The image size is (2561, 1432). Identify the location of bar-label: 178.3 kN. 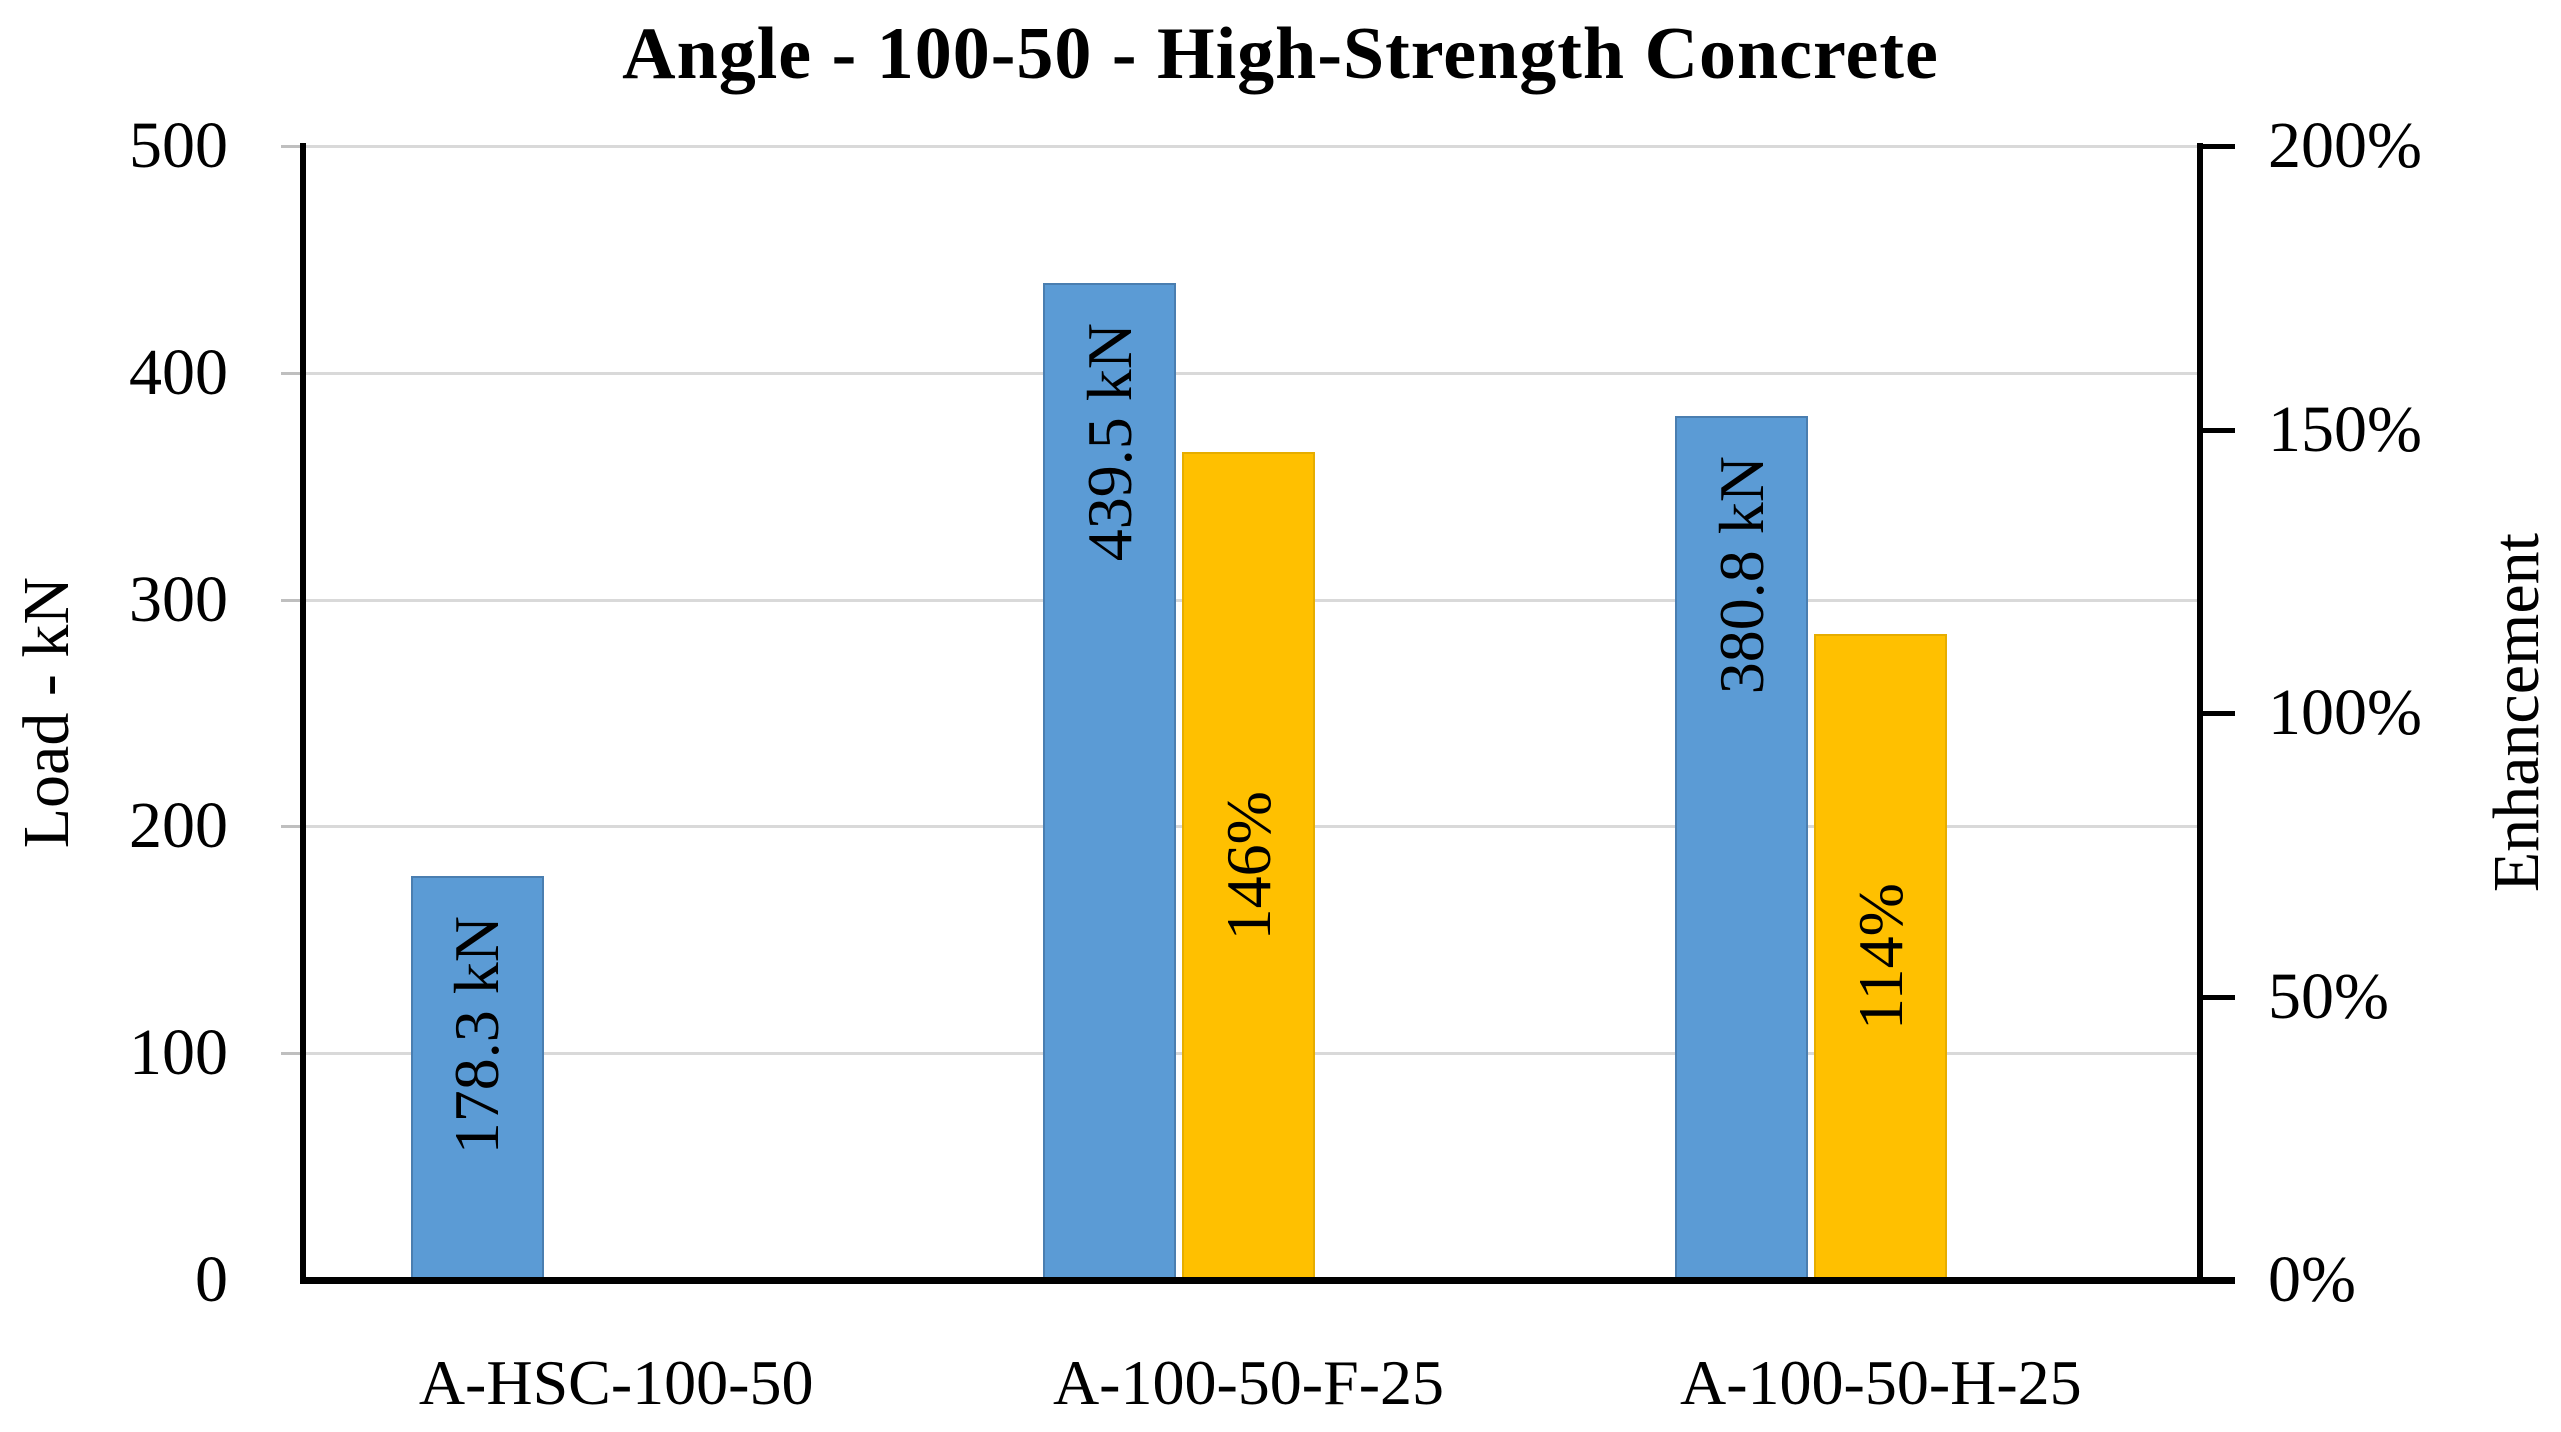
(477, 1078).